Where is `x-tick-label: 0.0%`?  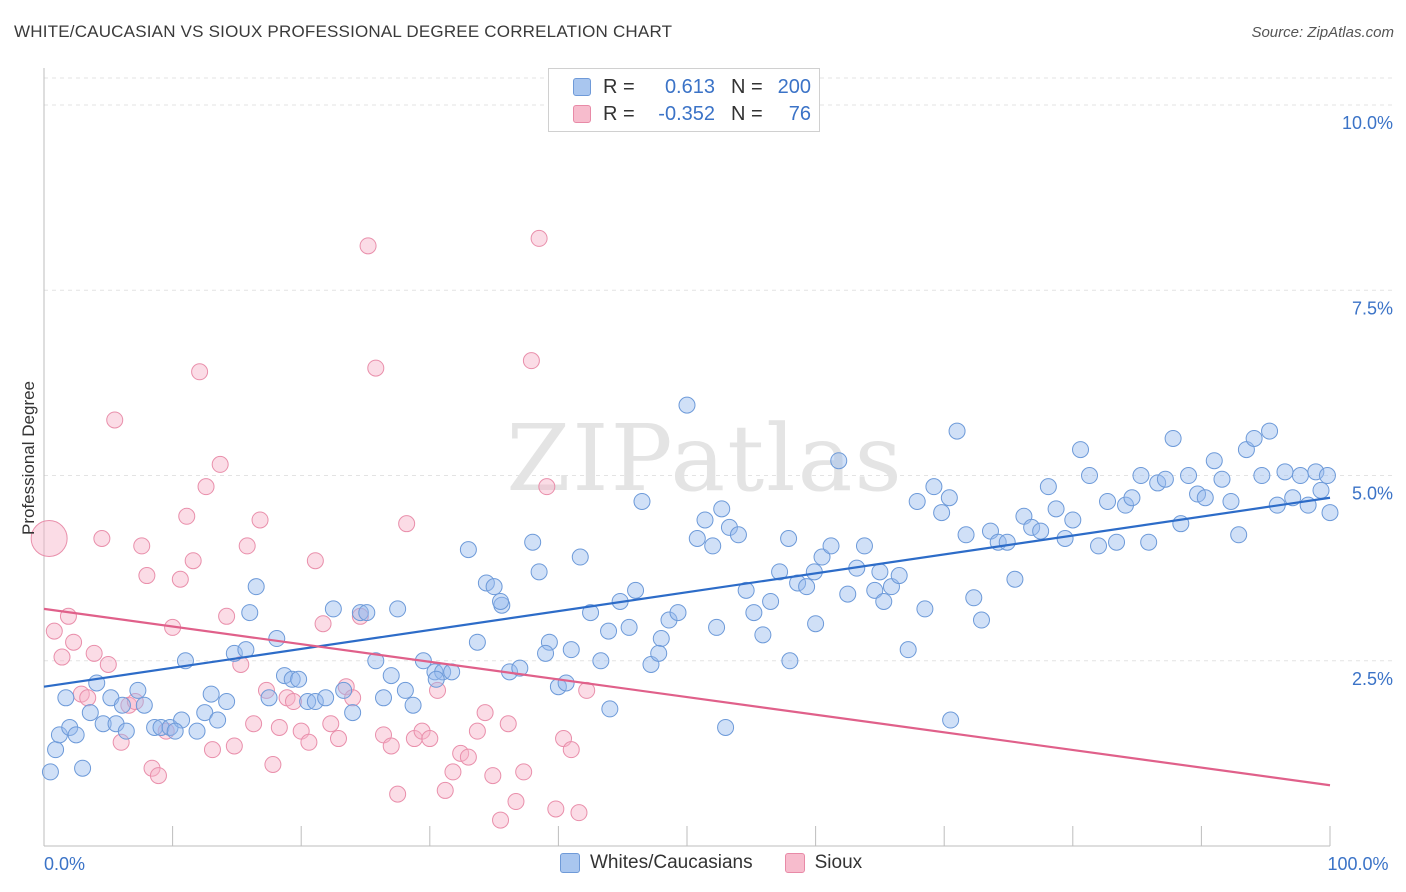 x-tick-label: 0.0% is located at coordinates (64, 864).